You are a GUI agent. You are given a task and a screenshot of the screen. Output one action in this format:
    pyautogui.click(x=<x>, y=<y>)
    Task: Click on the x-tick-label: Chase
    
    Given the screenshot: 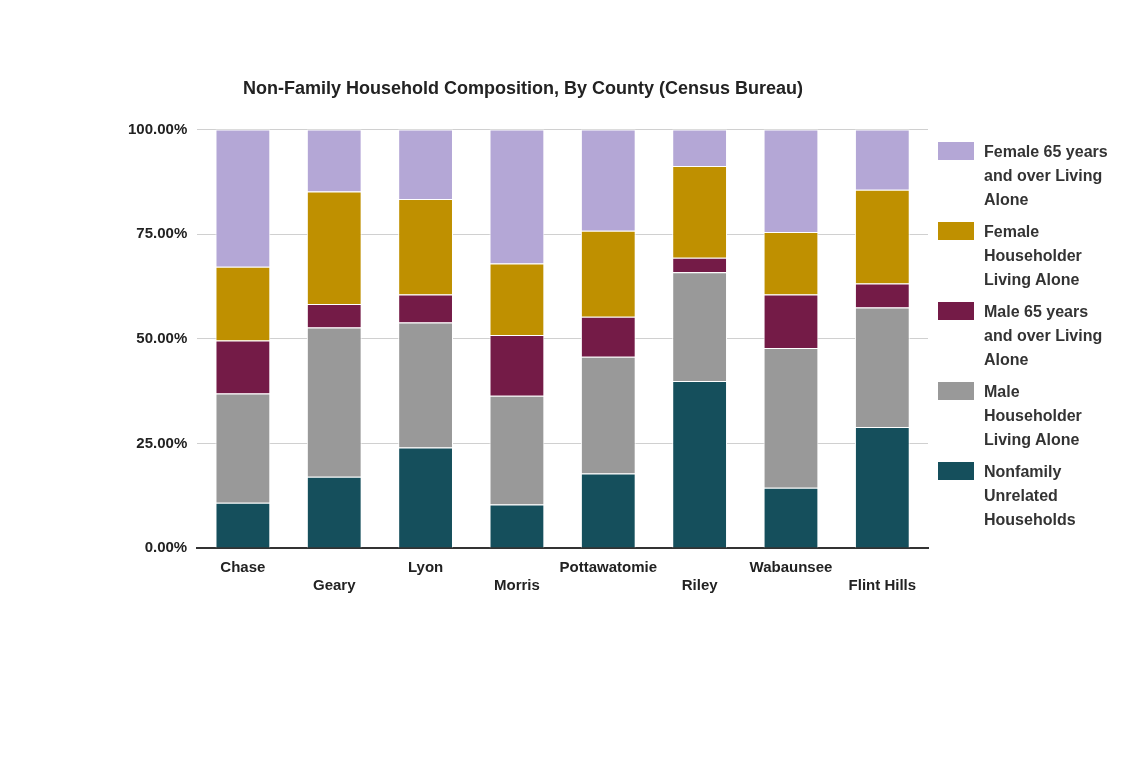 What is the action you would take?
    pyautogui.click(x=243, y=567)
    